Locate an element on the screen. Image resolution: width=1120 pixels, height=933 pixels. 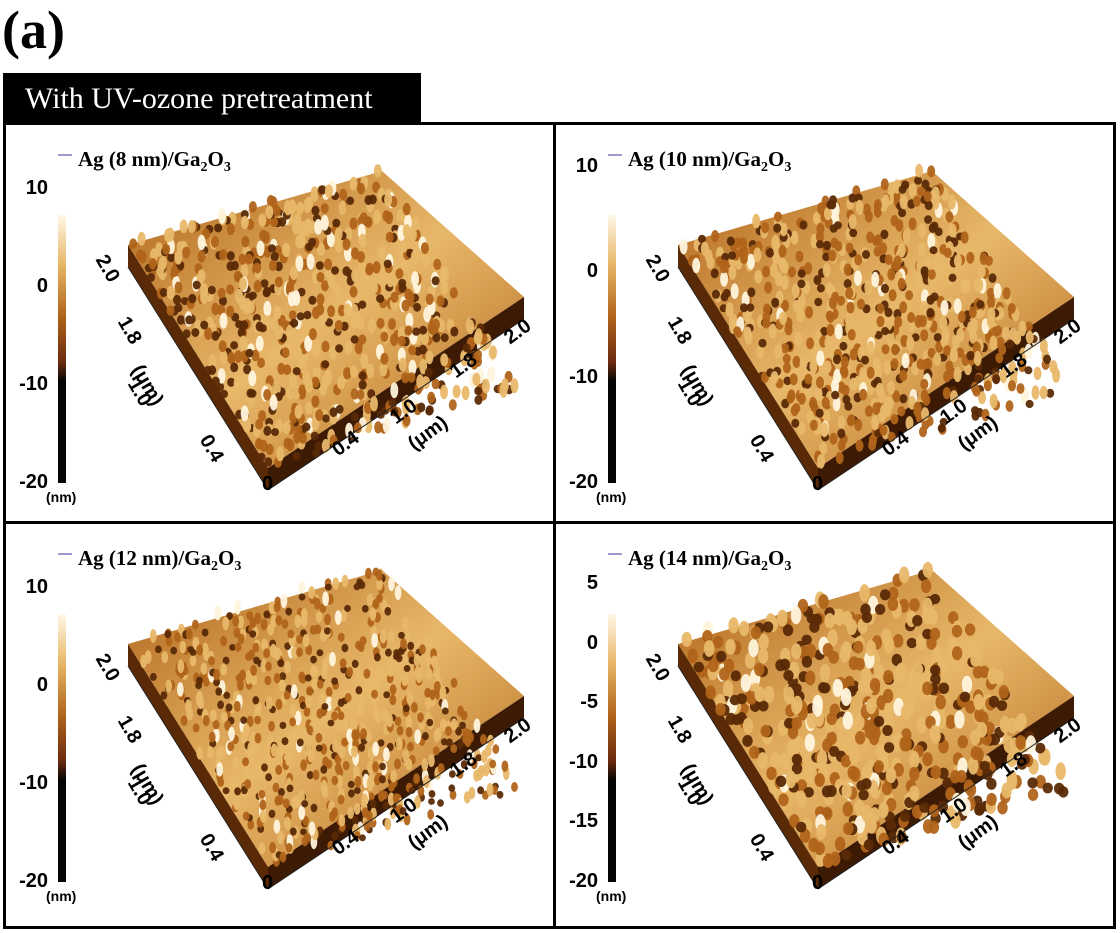
panel-title: Ag (10 nm)/Ga2O3 is located at coordinates (710, 161).